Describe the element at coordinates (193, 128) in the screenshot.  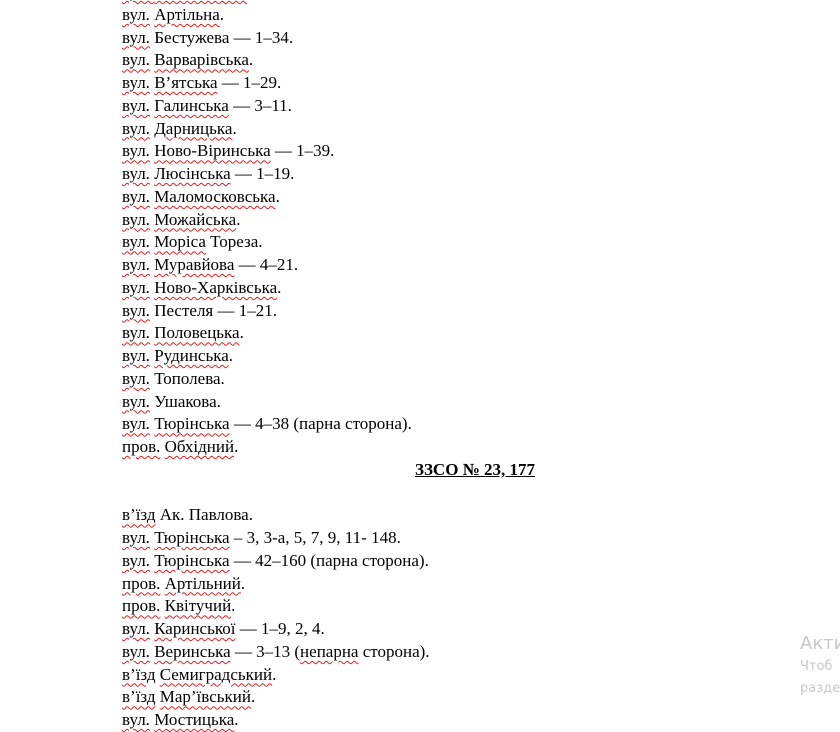
I see `spellcheck-flagged-text: Дарницька` at that location.